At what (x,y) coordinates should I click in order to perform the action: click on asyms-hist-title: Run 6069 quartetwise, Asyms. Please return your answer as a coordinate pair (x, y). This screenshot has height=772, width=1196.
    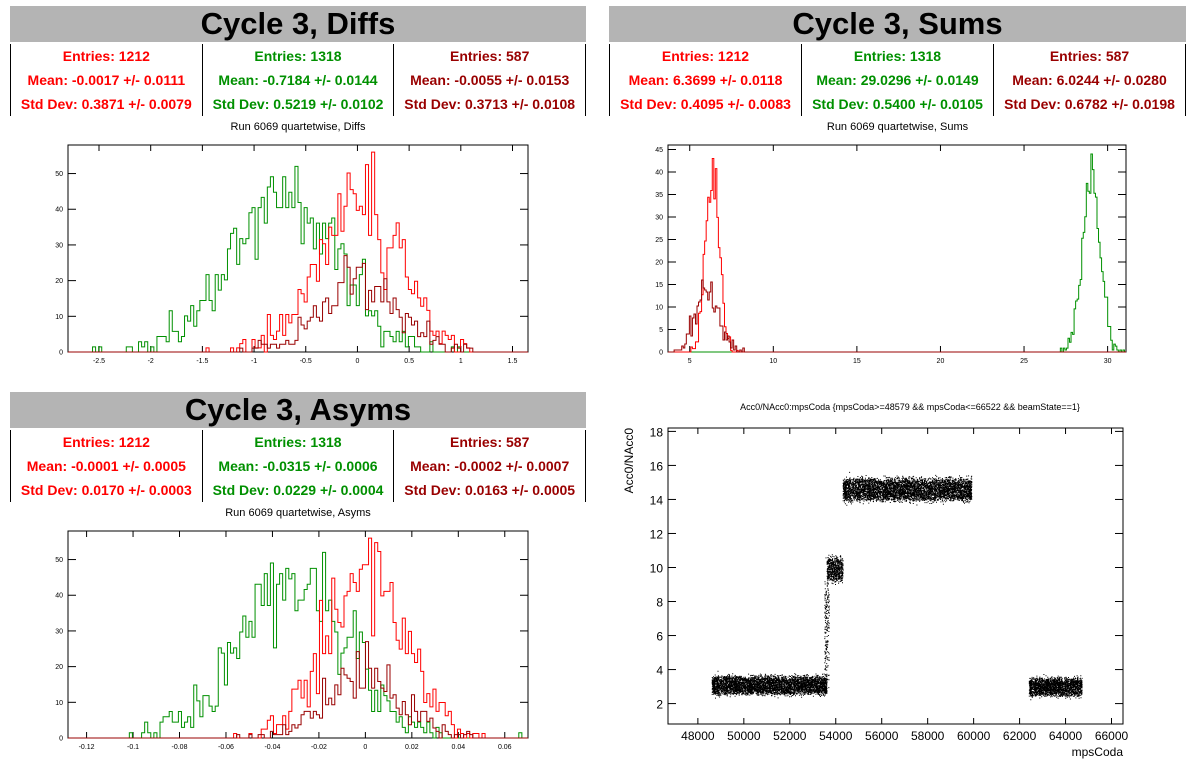
    Looking at the image, I should click on (298, 513).